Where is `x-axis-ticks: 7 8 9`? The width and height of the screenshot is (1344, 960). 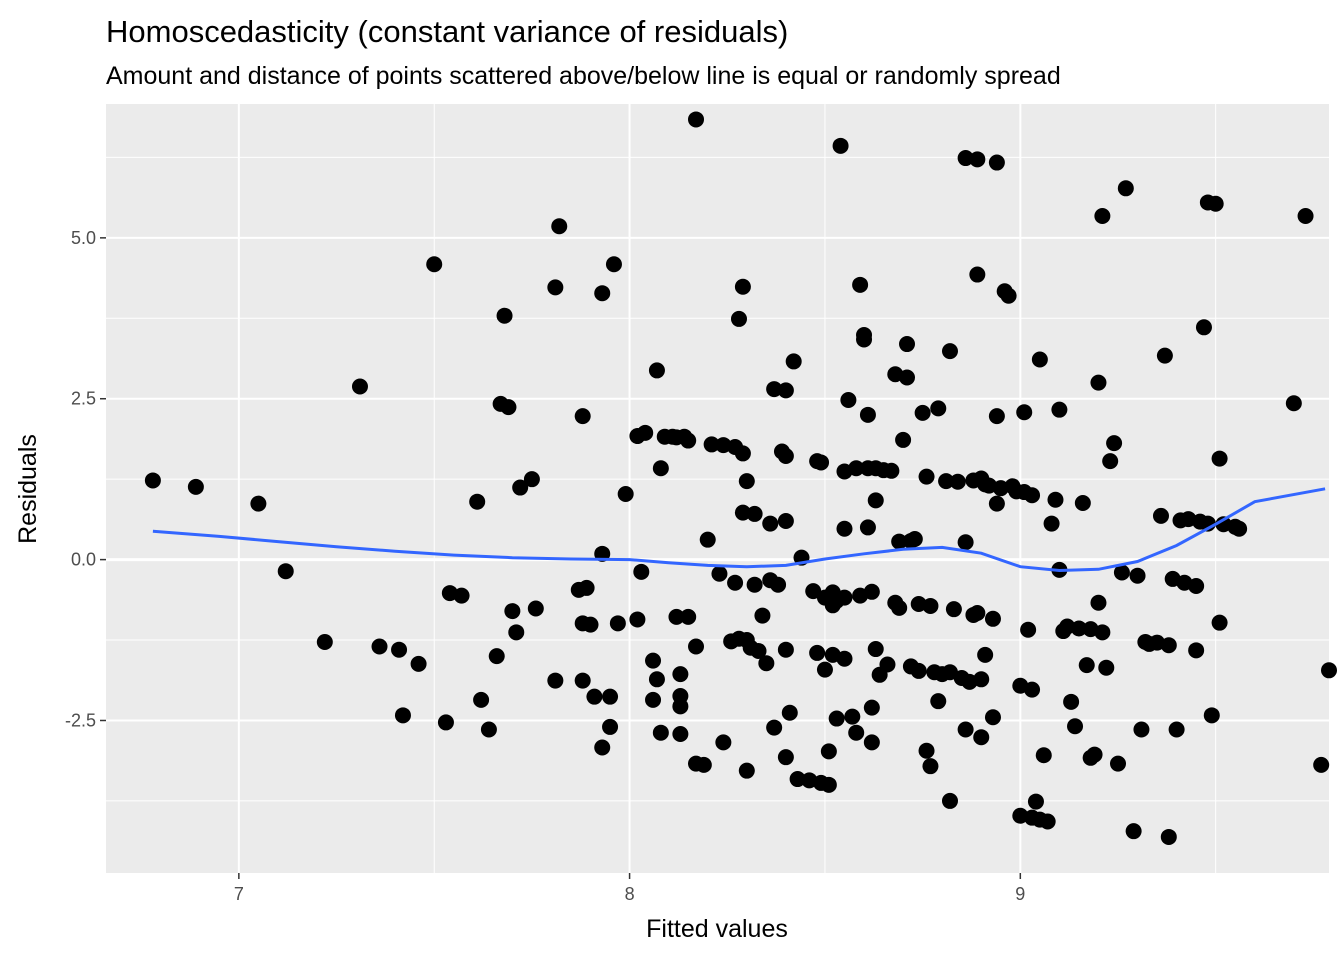
x-axis-ticks: 7 8 9 is located at coordinates (629, 888).